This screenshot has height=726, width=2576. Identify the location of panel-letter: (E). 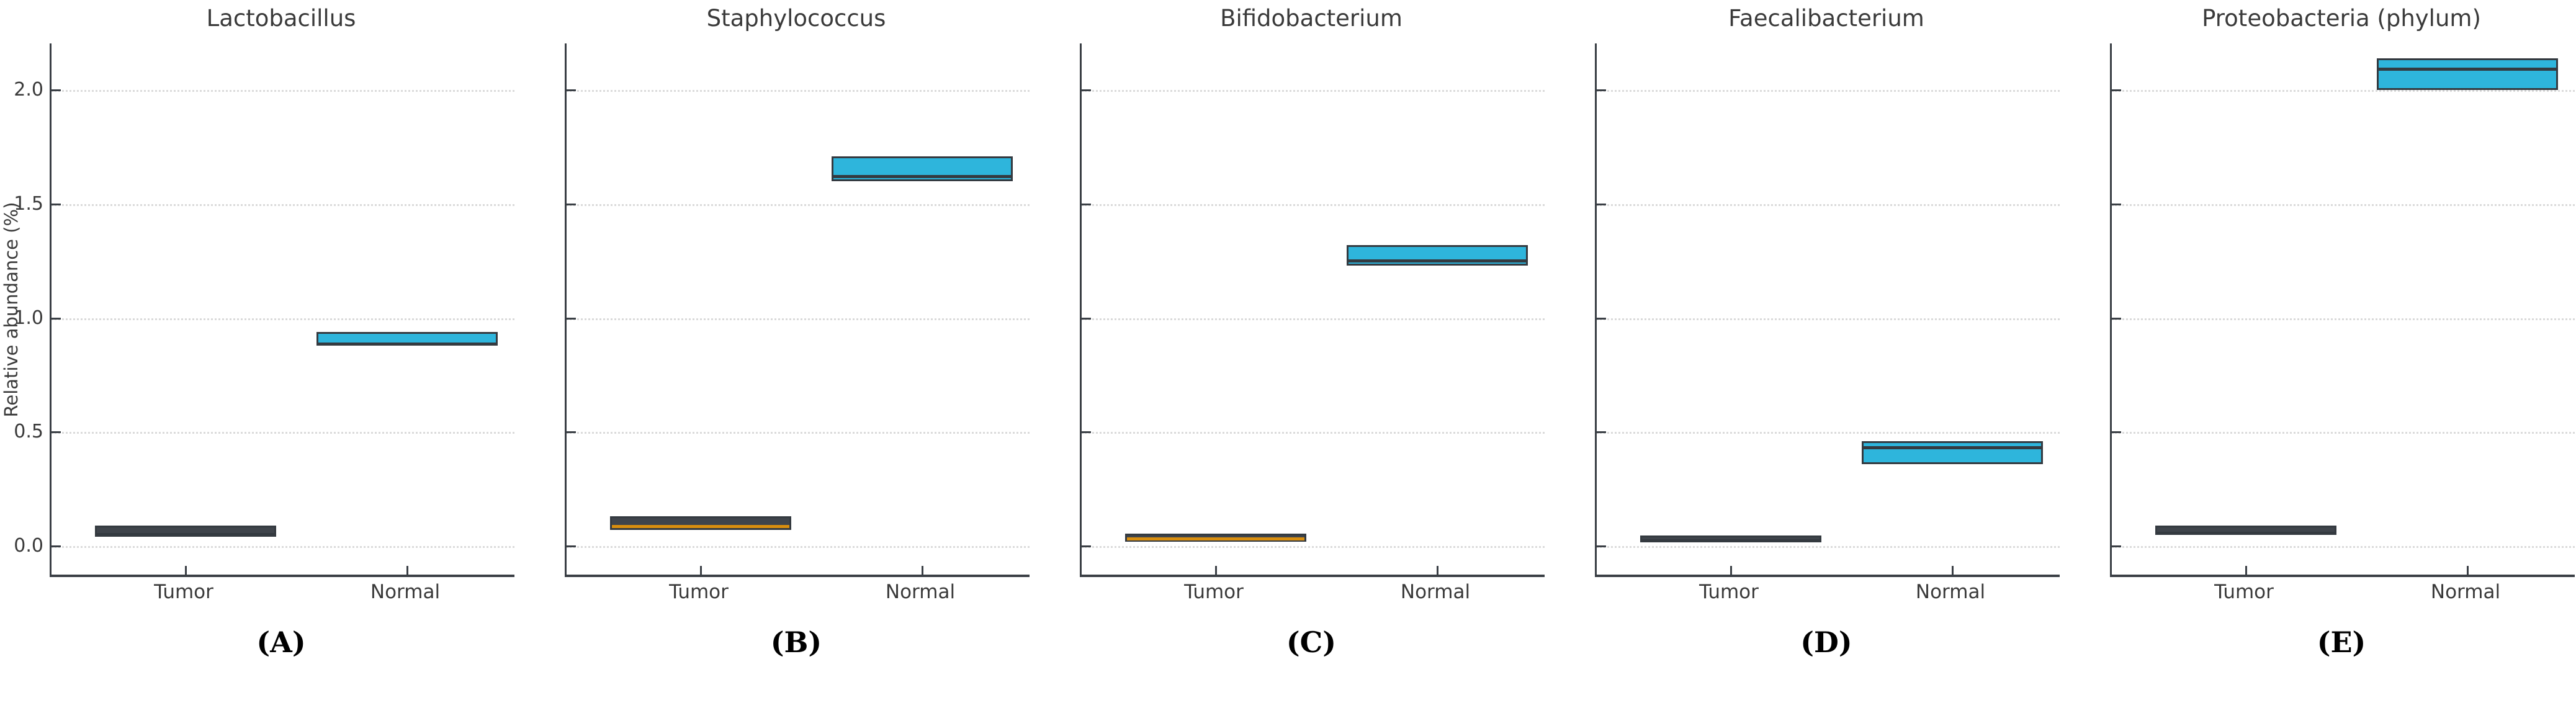
(2341, 642).